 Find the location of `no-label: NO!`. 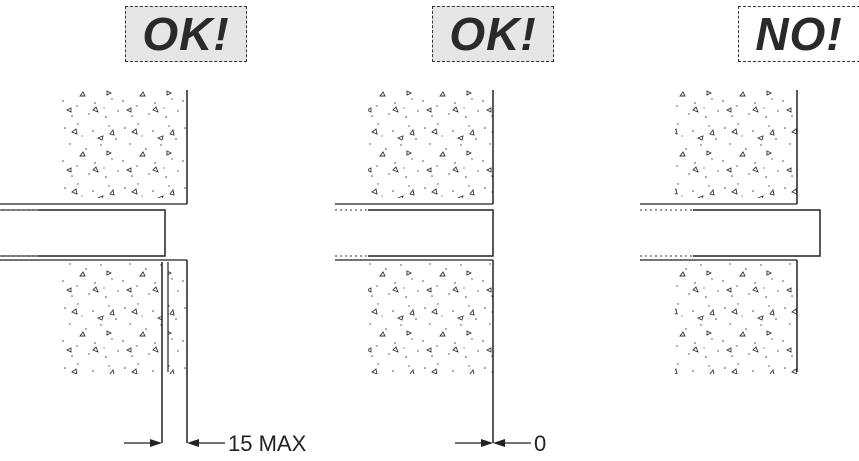

no-label: NO! is located at coordinates (799, 34).